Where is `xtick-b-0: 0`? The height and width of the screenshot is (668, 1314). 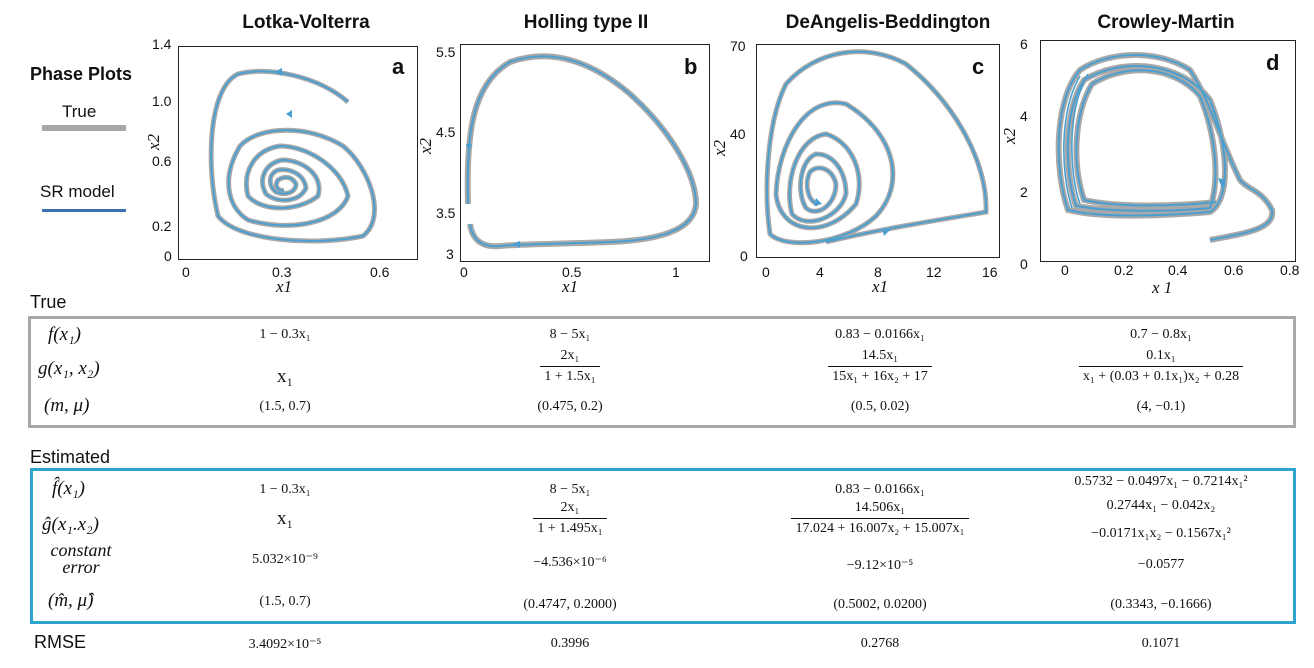 xtick-b-0: 0 is located at coordinates (464, 272).